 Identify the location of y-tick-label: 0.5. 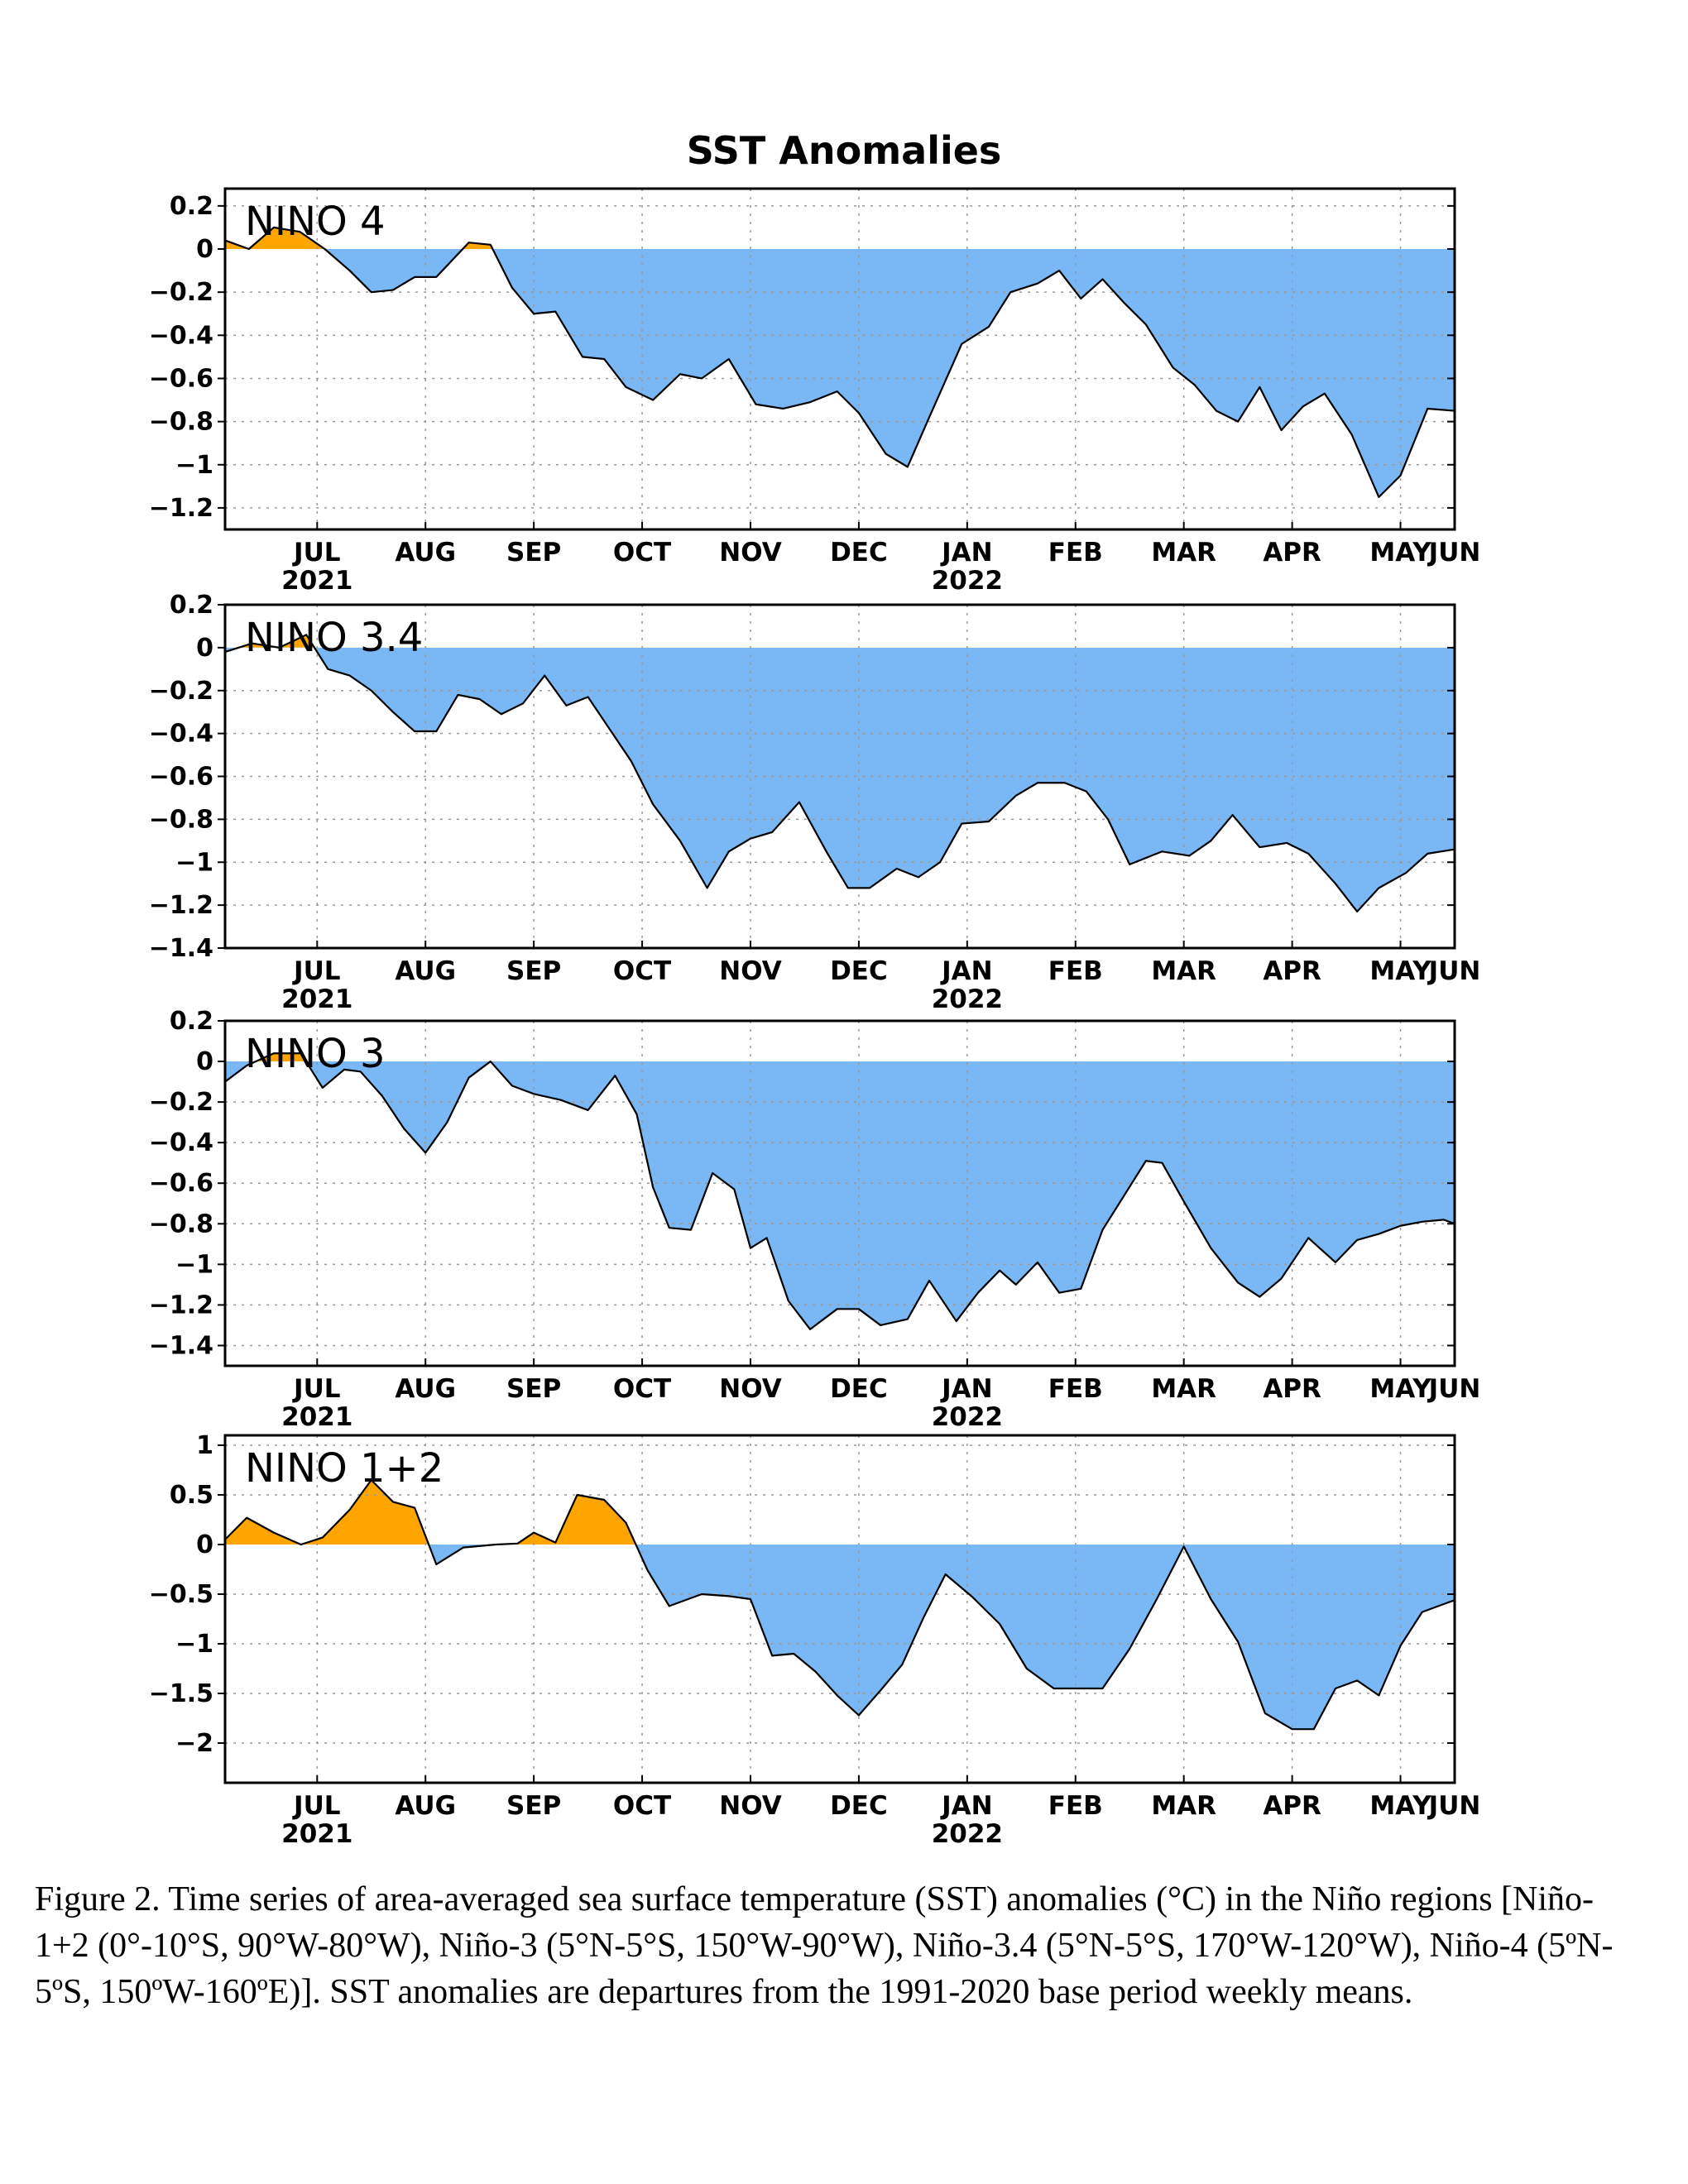
(191, 1495).